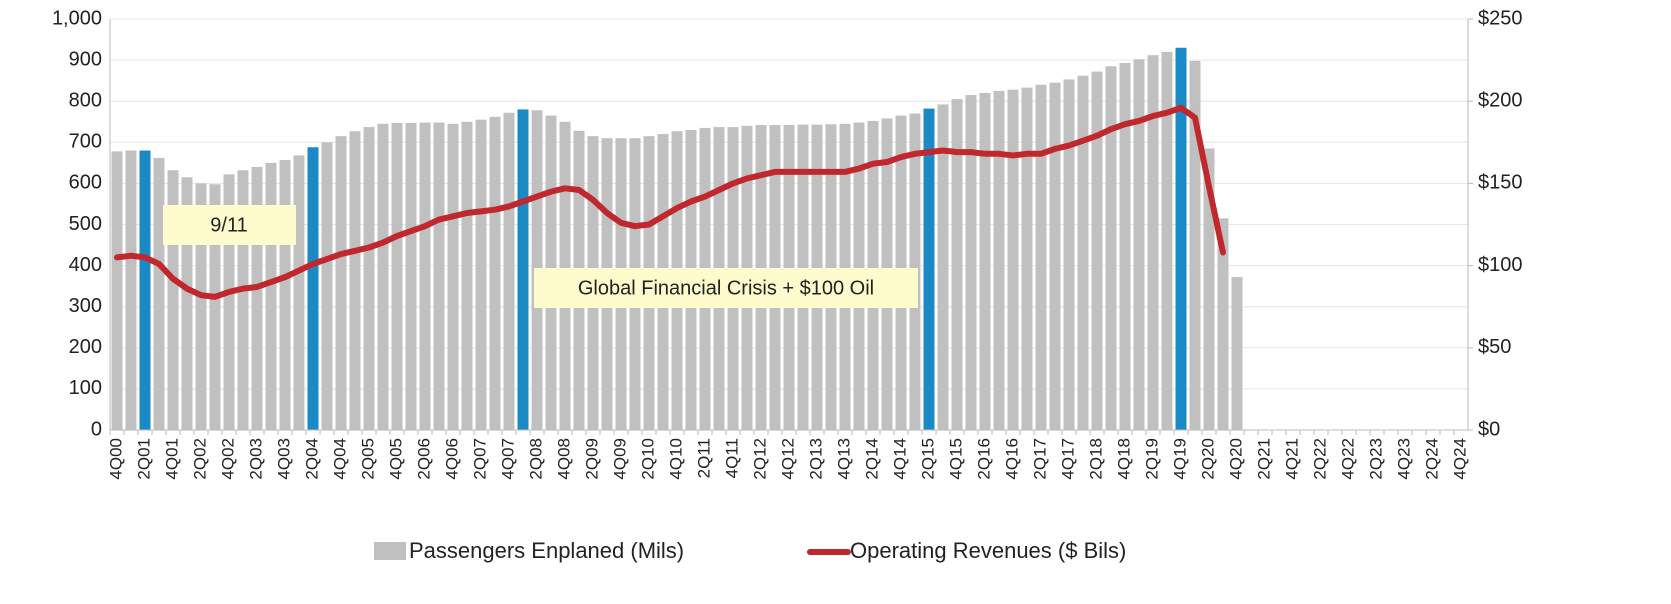  Describe the element at coordinates (647, 459) in the screenshot. I see `x-tick-label: 2Q10` at that location.